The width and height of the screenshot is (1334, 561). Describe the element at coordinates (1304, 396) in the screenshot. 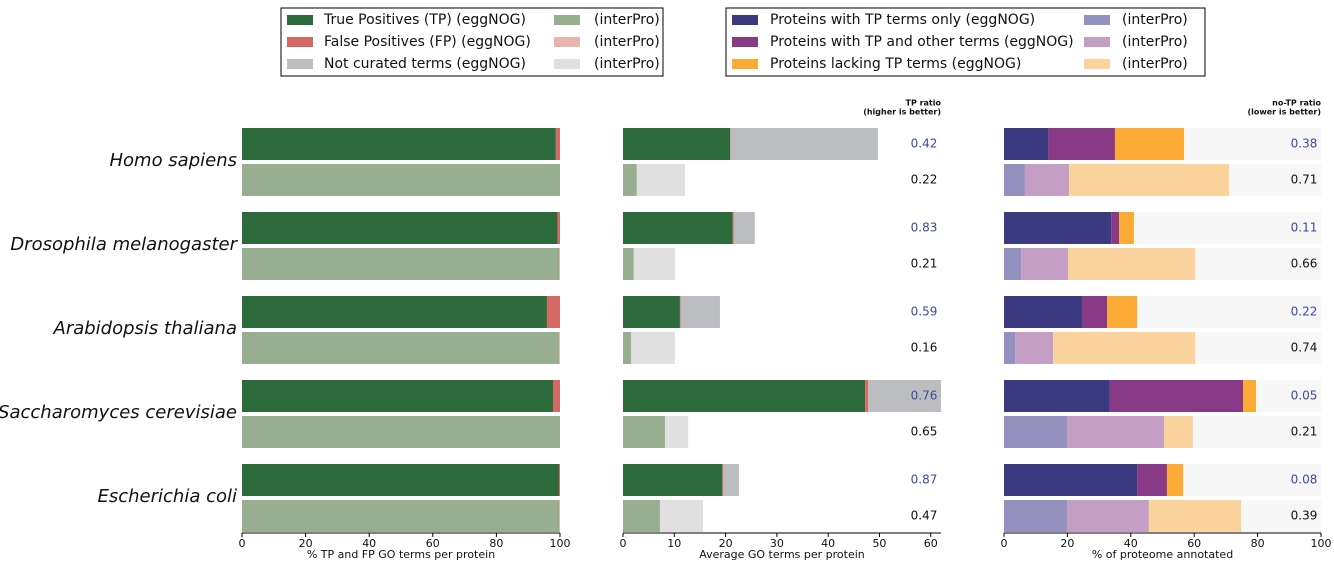

I see `ratio-label: 0.05` at that location.